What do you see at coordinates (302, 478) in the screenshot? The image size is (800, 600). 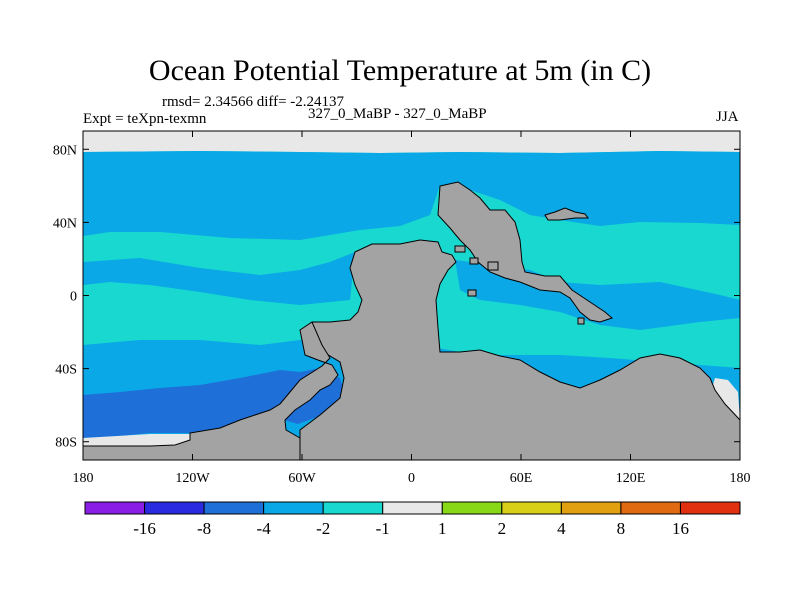 I see `x-tick-label: 60W` at bounding box center [302, 478].